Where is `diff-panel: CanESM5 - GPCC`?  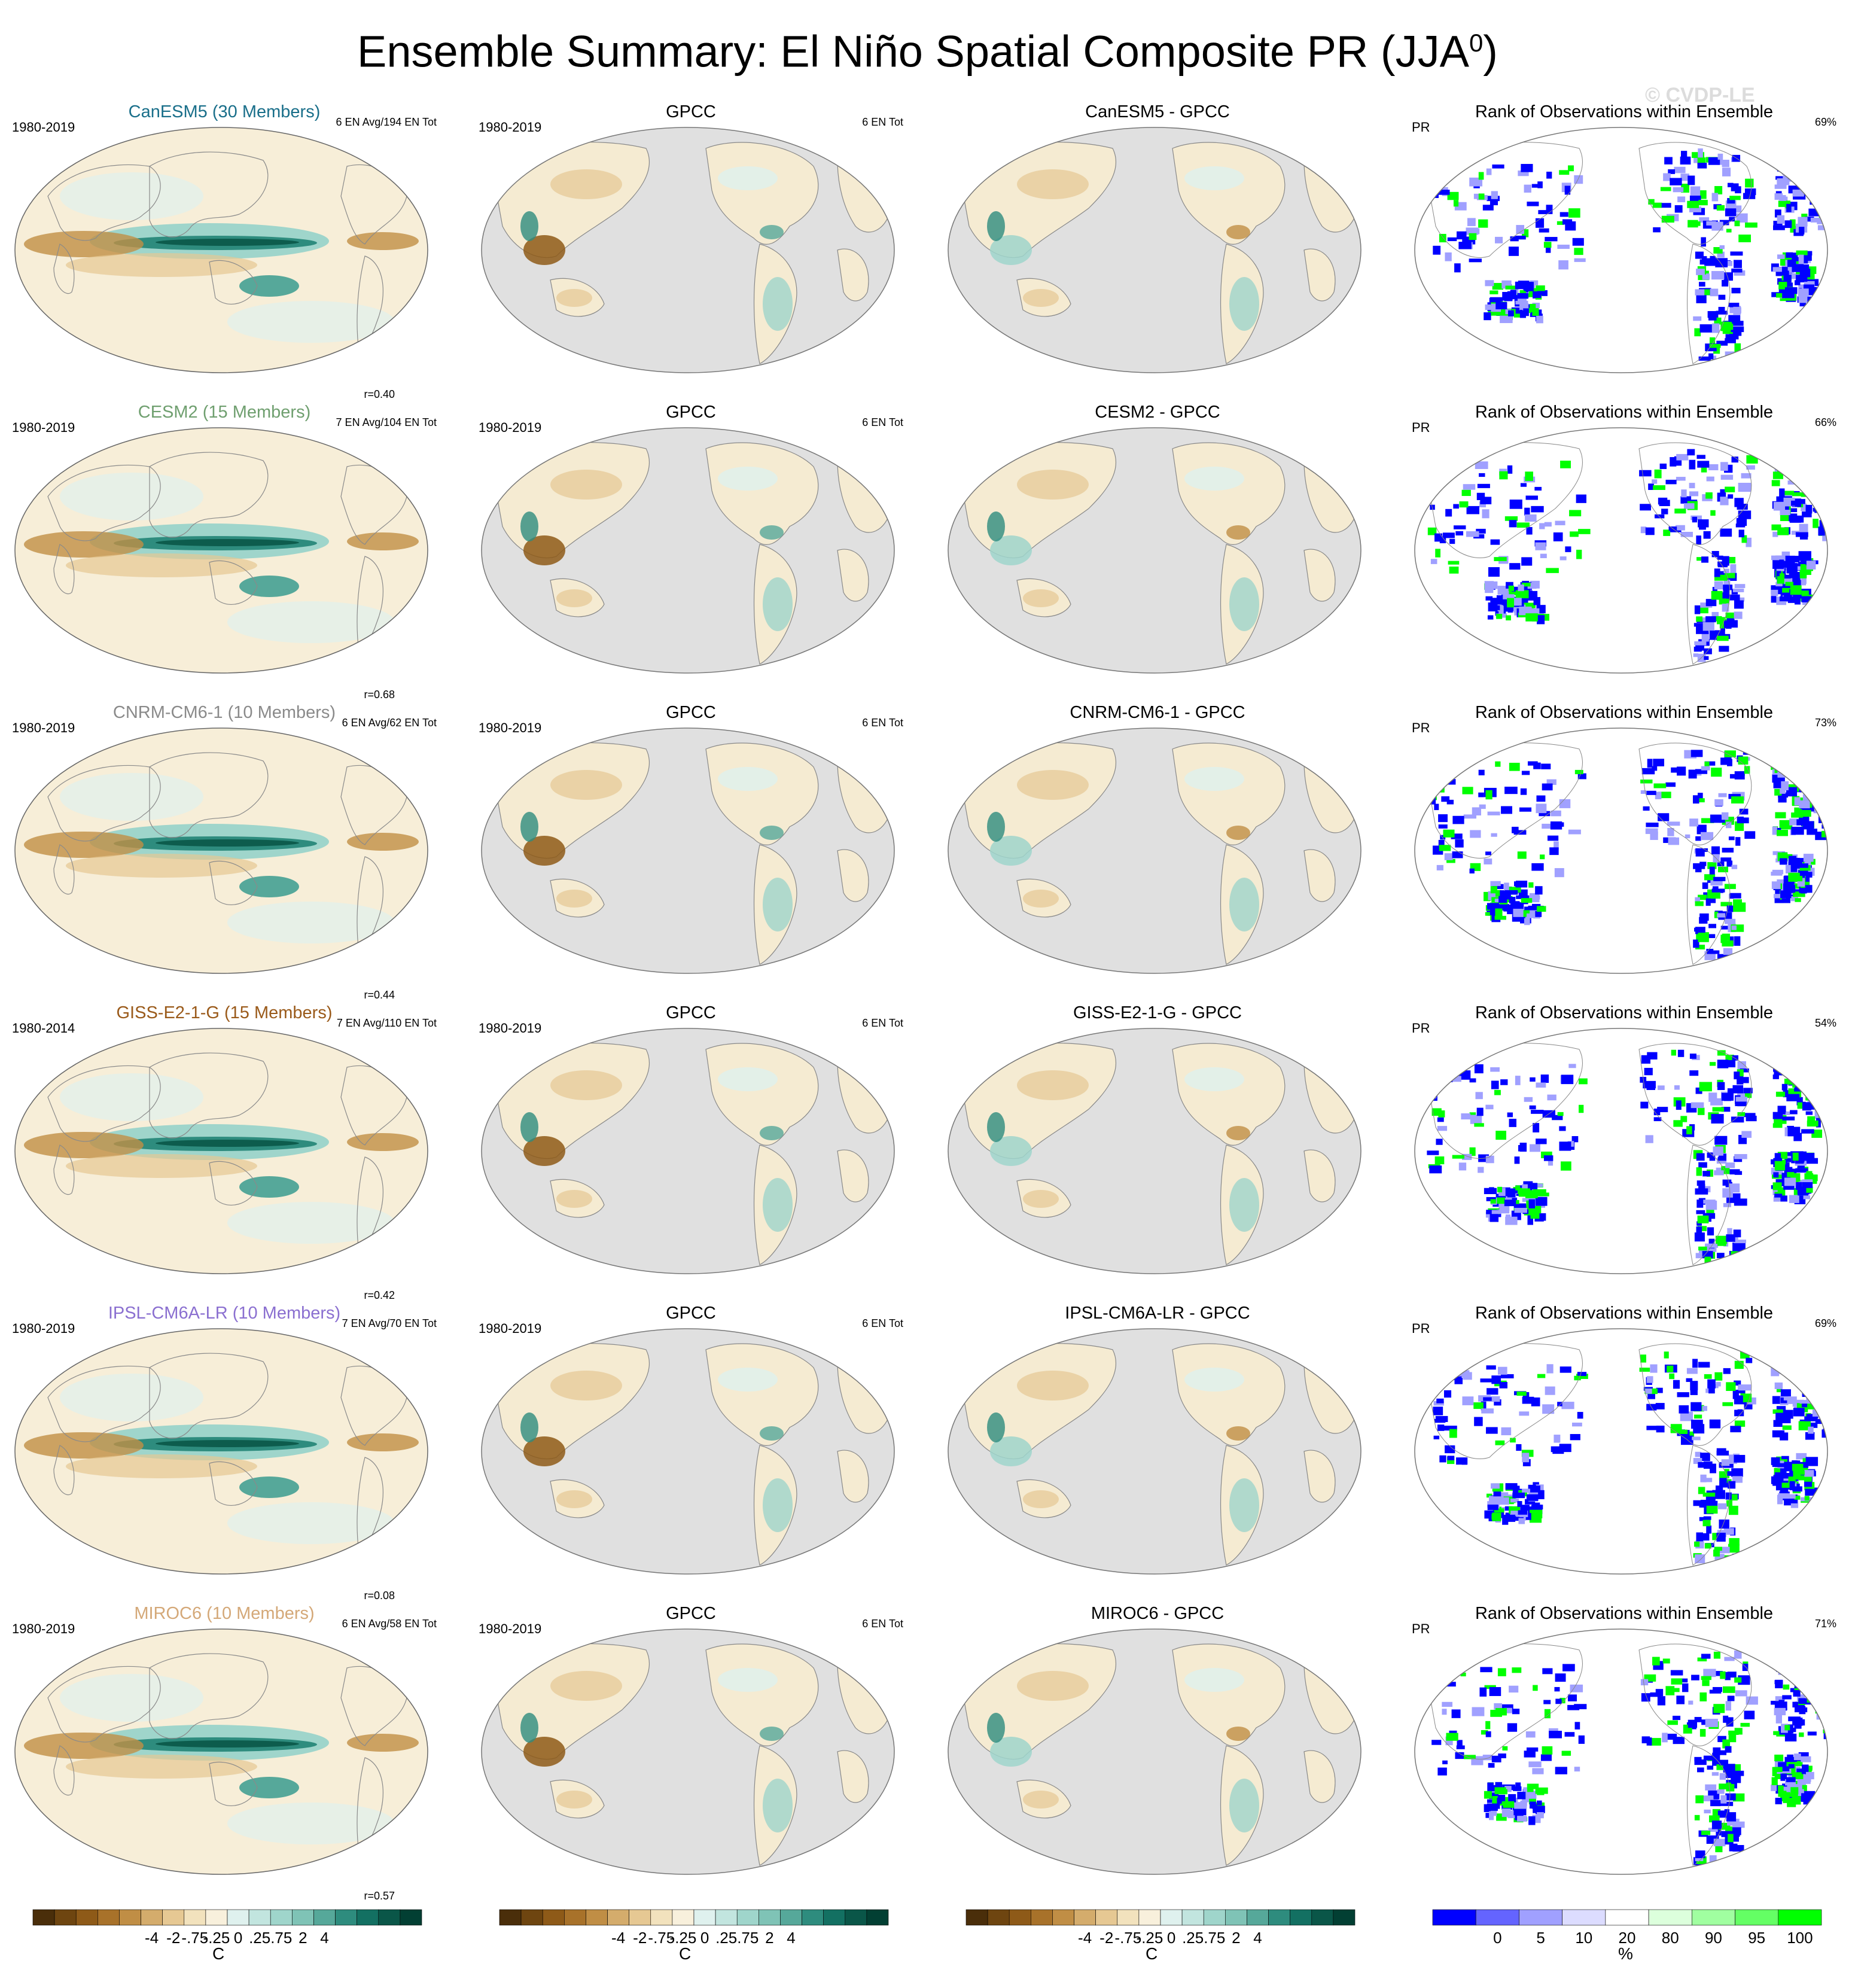 diff-panel: CanESM5 - GPCC is located at coordinates (1157, 247).